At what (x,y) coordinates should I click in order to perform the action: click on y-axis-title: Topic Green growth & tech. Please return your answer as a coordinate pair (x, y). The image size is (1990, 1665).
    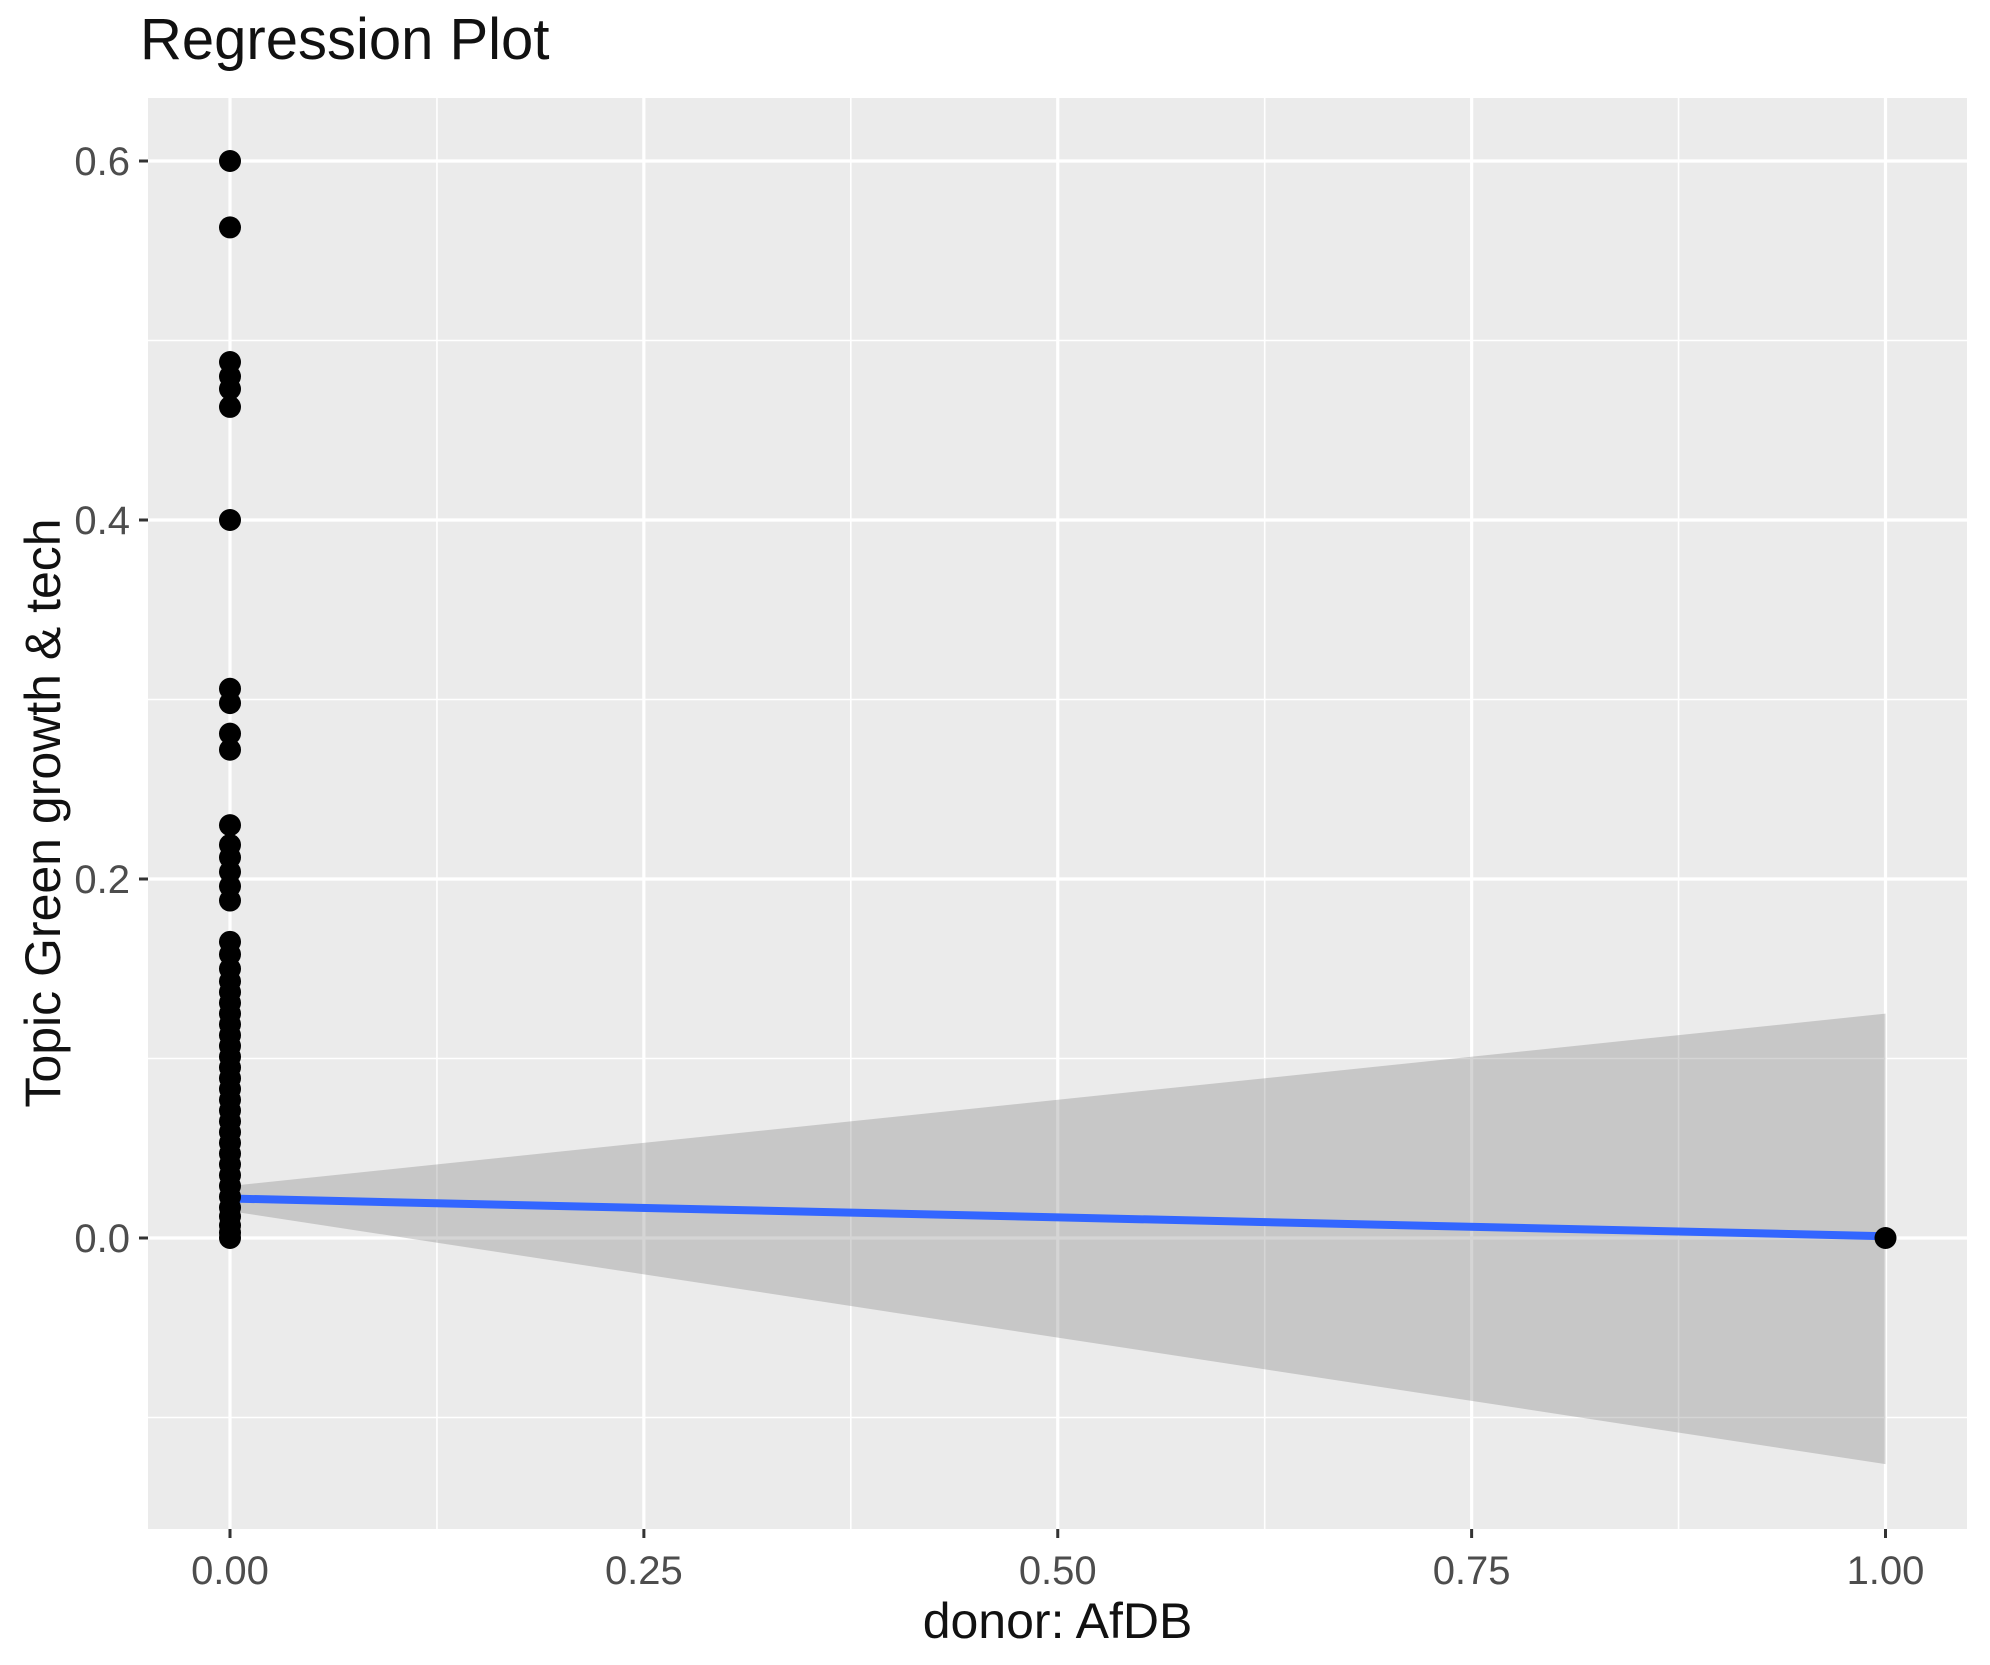
    Looking at the image, I should click on (43, 813).